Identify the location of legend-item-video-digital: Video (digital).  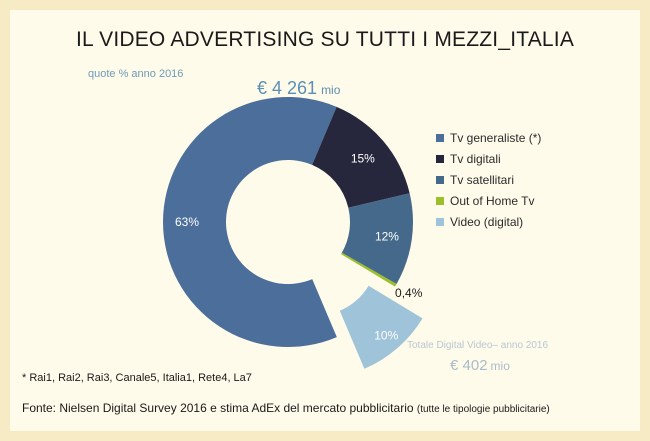
(488, 221).